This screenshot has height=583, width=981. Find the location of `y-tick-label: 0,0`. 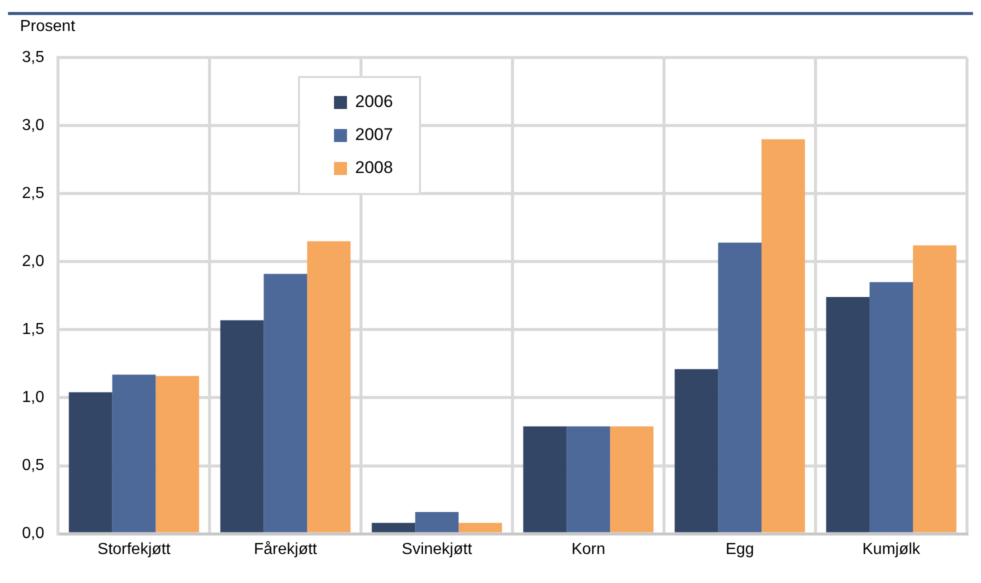

y-tick-label: 0,0 is located at coordinates (33, 533).